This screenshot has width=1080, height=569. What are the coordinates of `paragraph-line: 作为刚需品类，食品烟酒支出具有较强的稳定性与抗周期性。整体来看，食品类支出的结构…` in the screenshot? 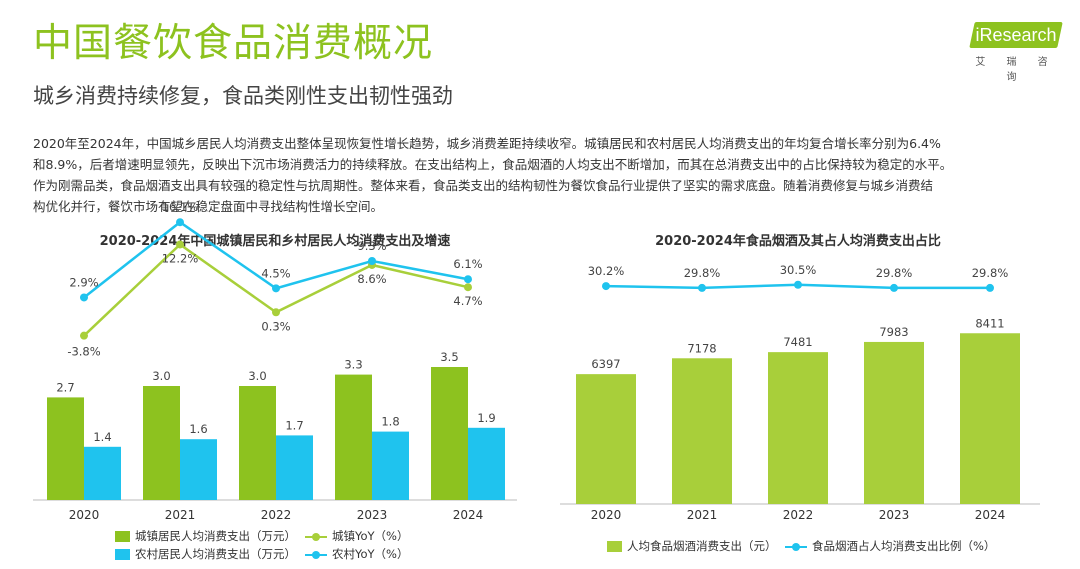 It's located at (483, 185).